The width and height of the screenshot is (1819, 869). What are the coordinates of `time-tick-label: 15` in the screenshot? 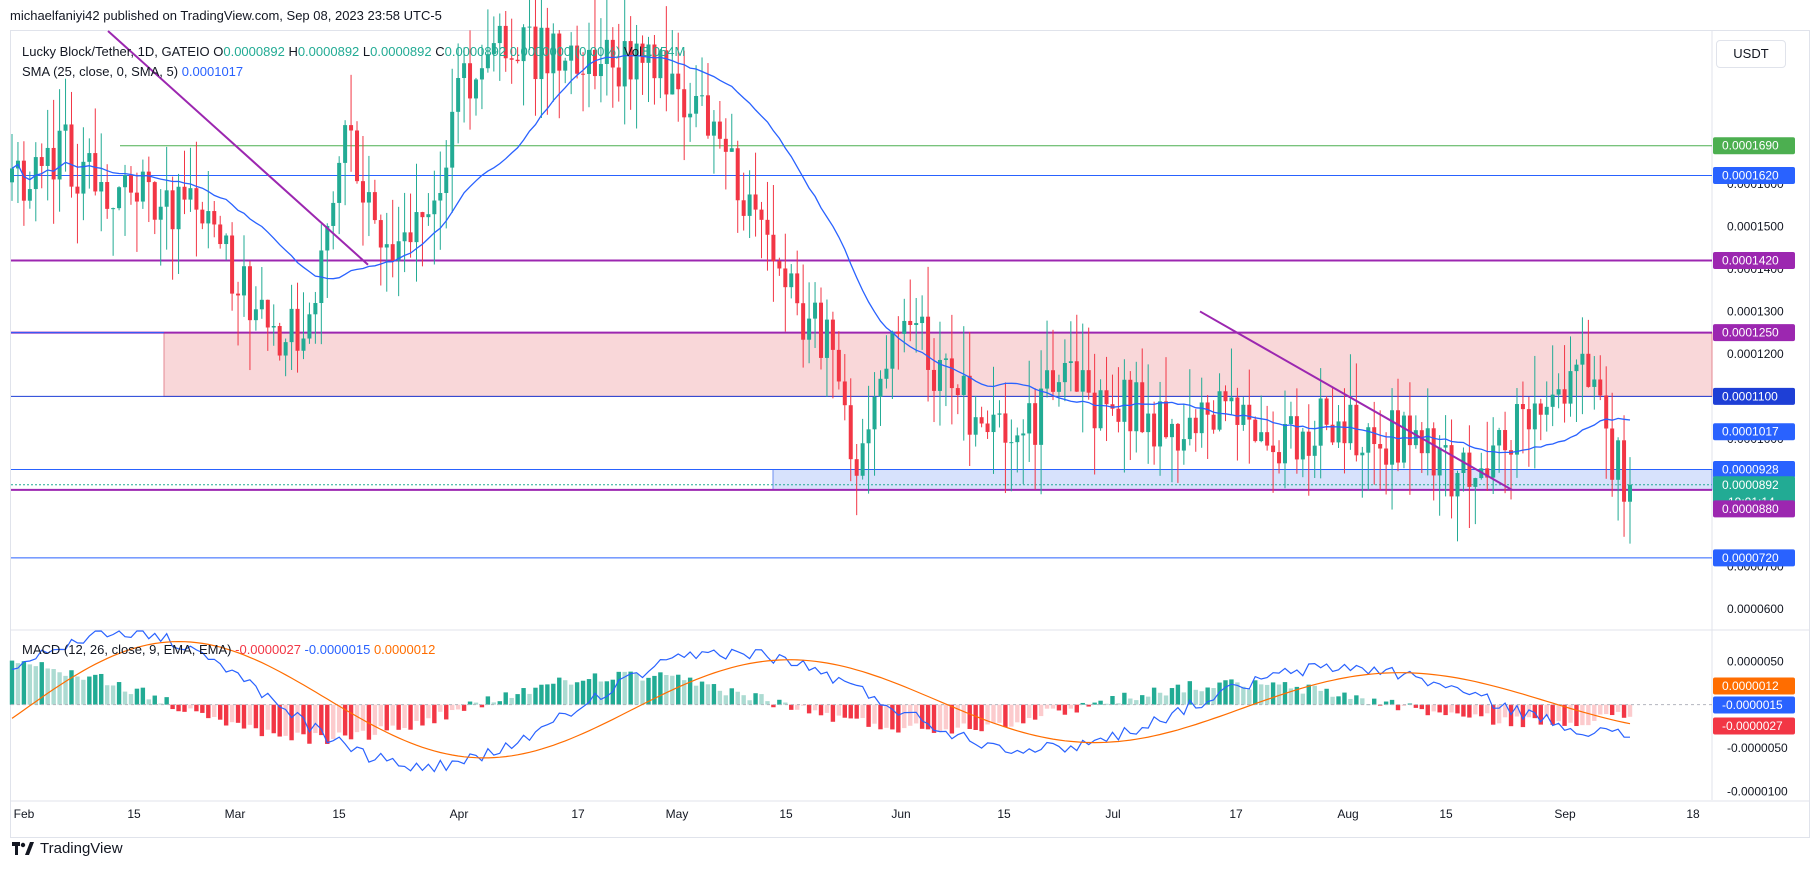 It's located at (1446, 814).